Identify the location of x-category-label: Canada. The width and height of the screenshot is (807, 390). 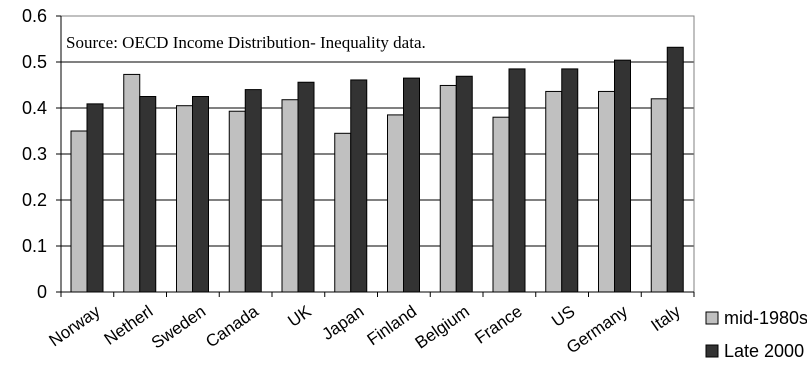
(232, 326).